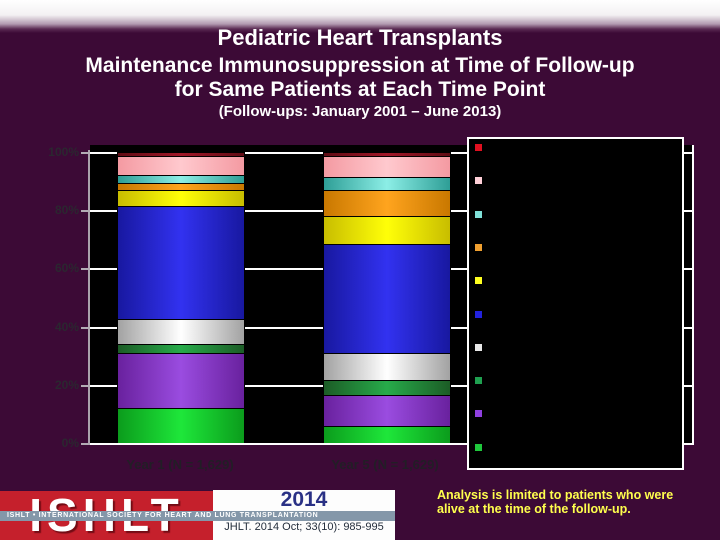 This screenshot has height=540, width=720. What do you see at coordinates (66, 326) in the screenshot?
I see `y-axis-label: 40%` at bounding box center [66, 326].